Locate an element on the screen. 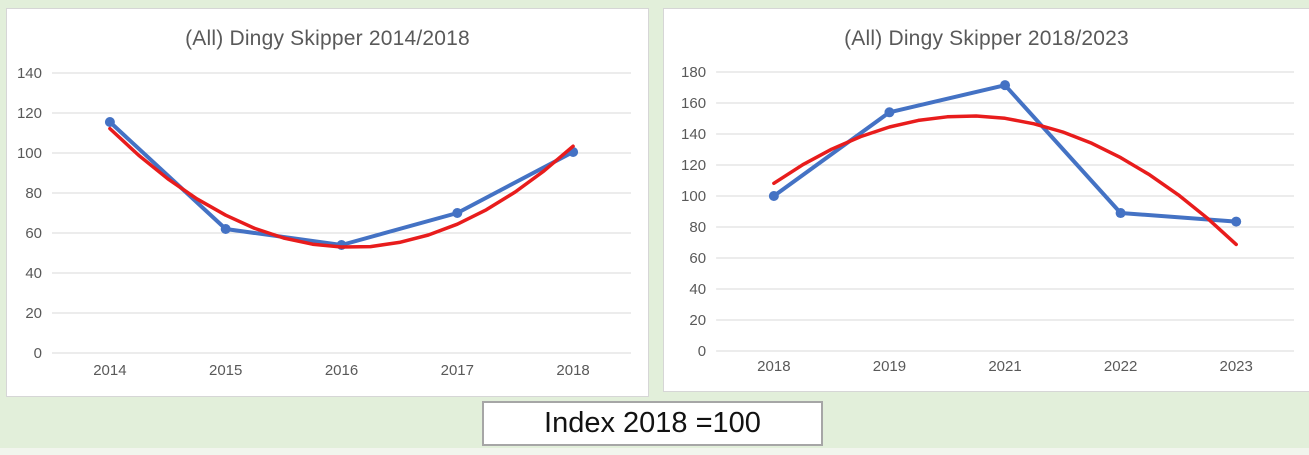 The height and width of the screenshot is (455, 1309). x-axis-tick-label: 2015 is located at coordinates (225, 370).